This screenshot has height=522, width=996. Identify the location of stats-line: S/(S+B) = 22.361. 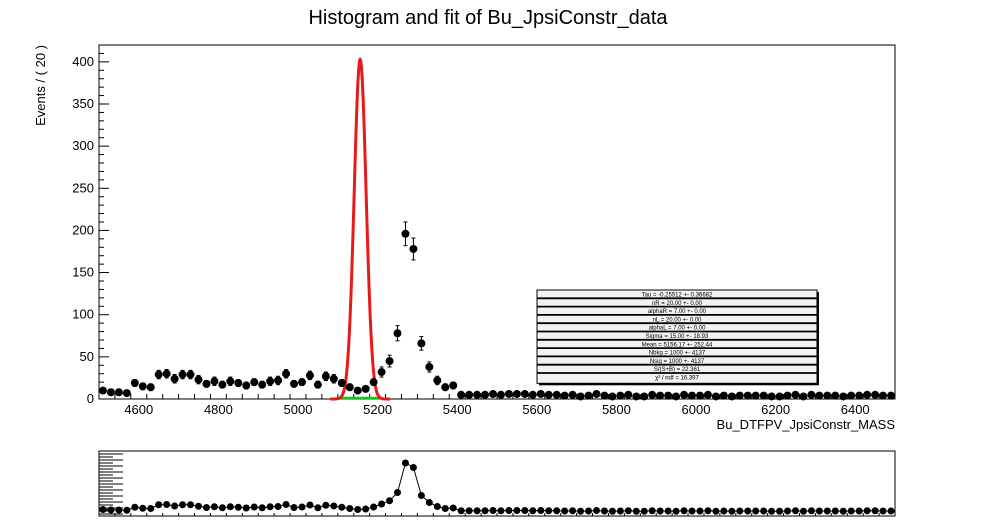
(677, 370).